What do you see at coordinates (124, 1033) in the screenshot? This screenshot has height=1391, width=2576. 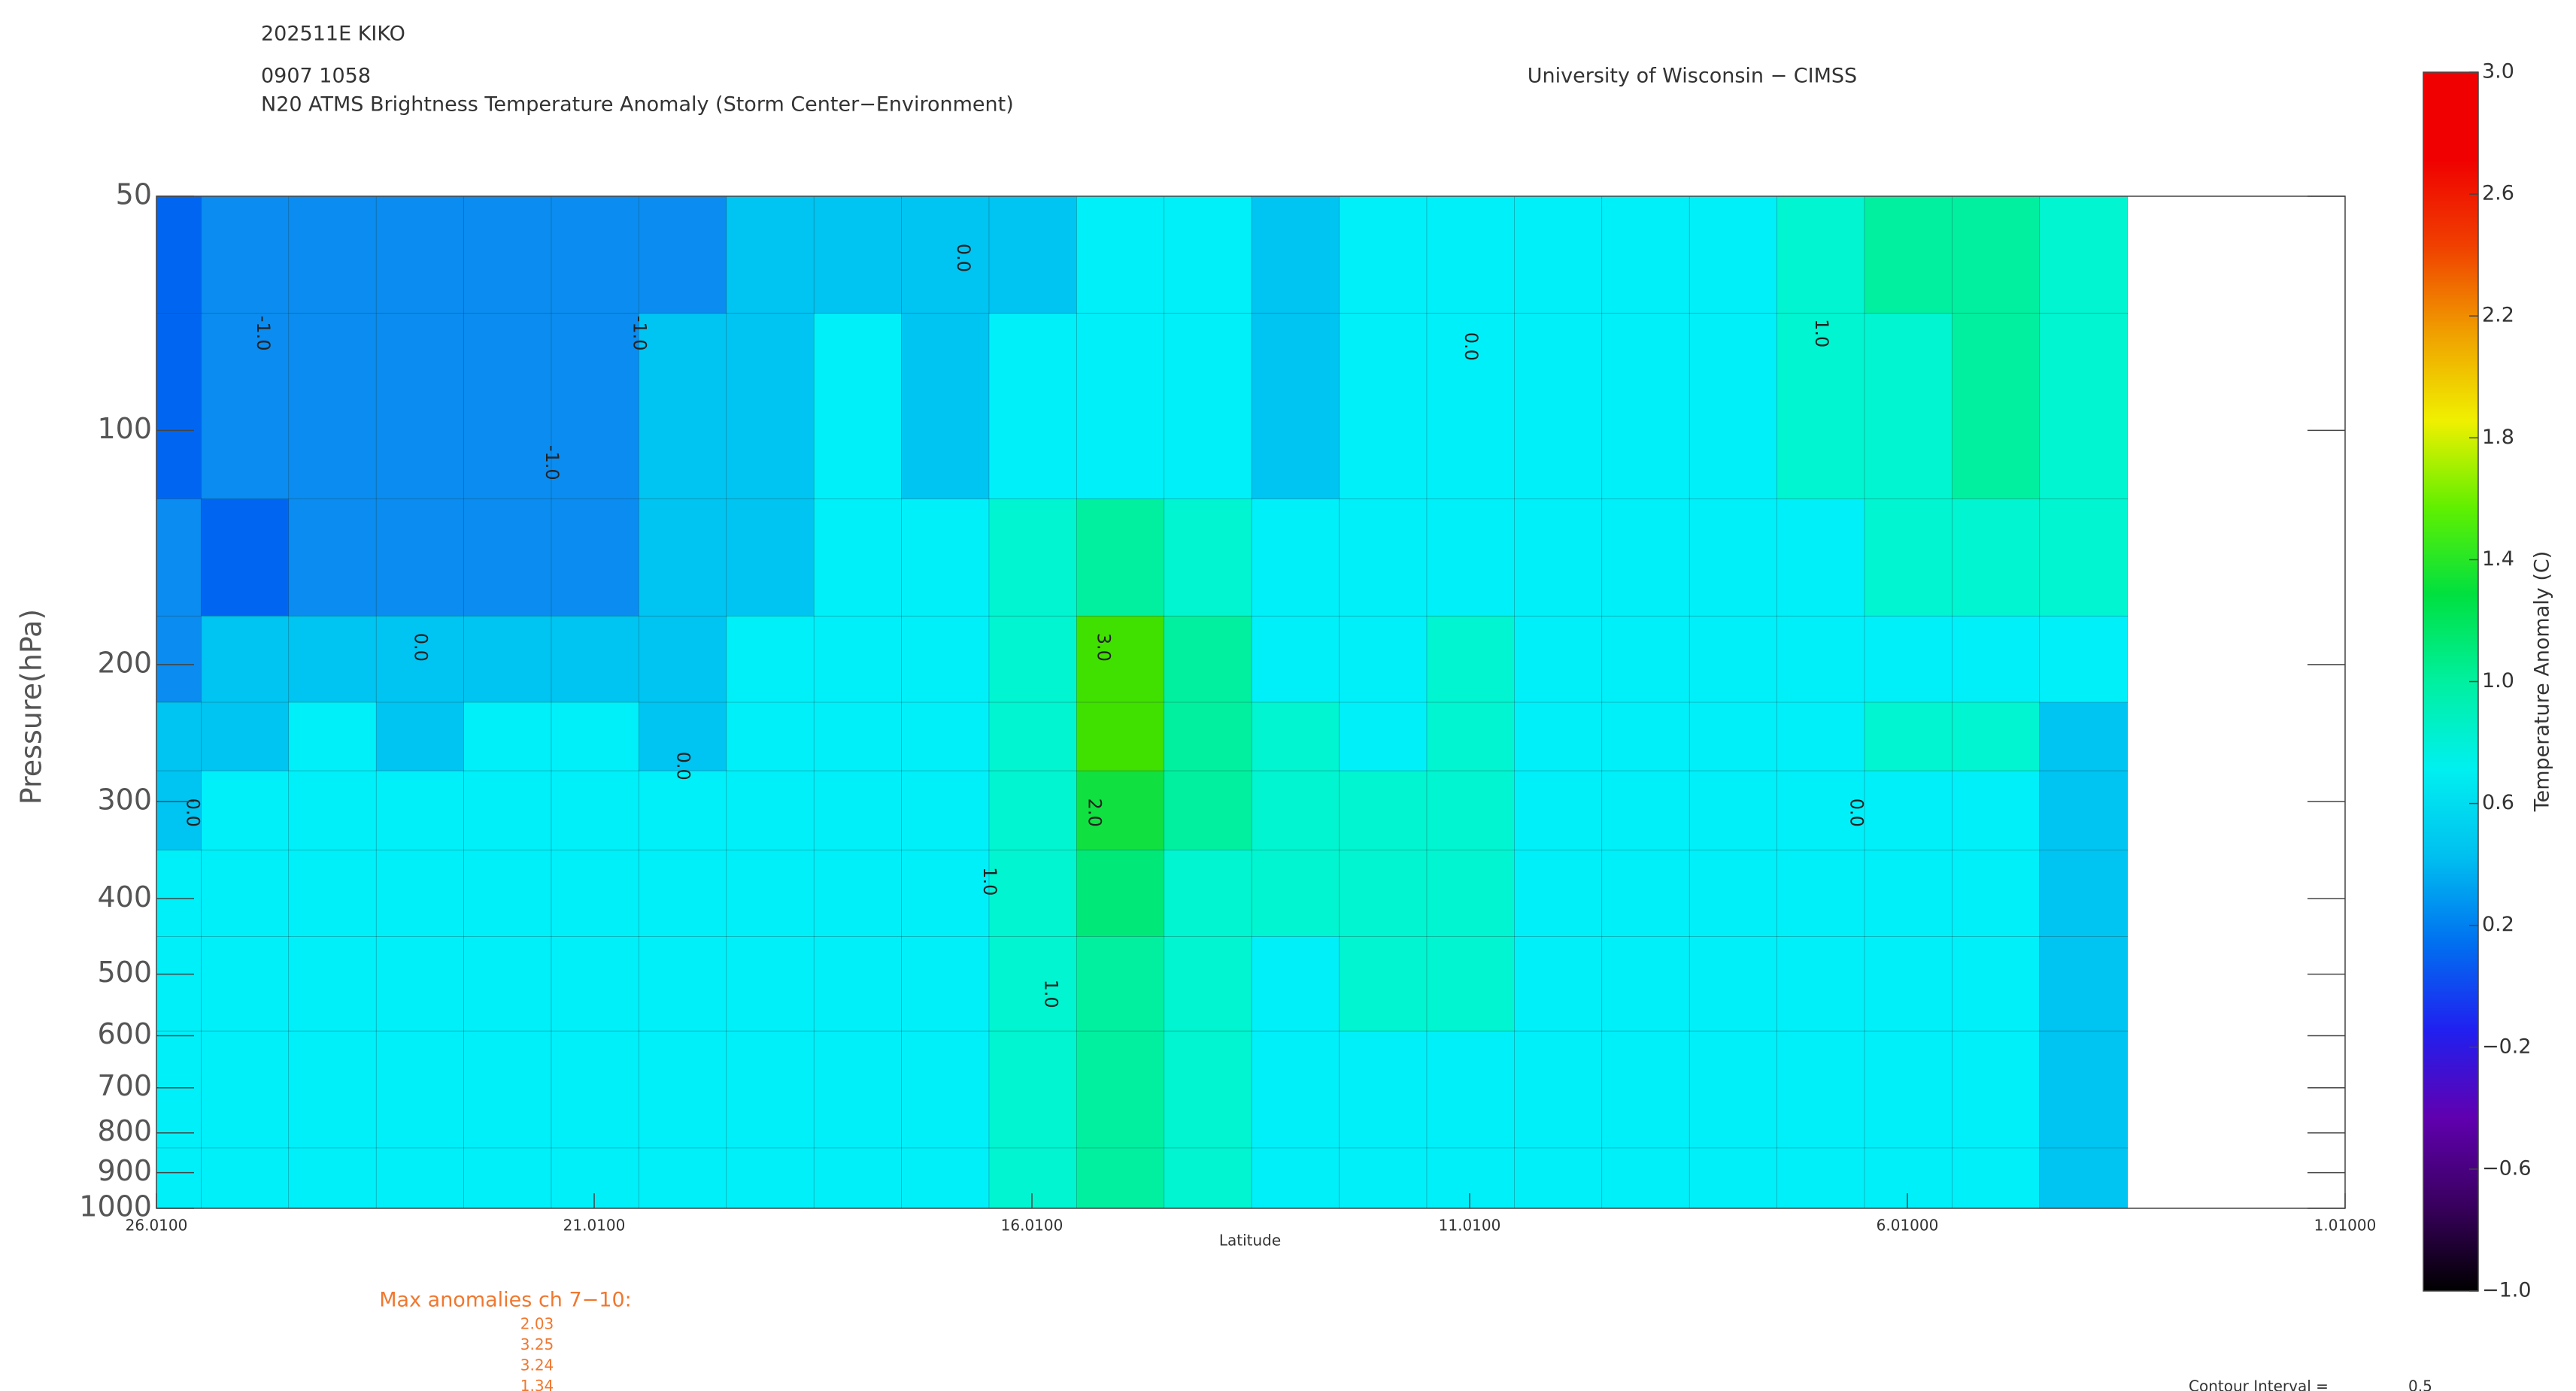 I see `y-tick-label: 600` at bounding box center [124, 1033].